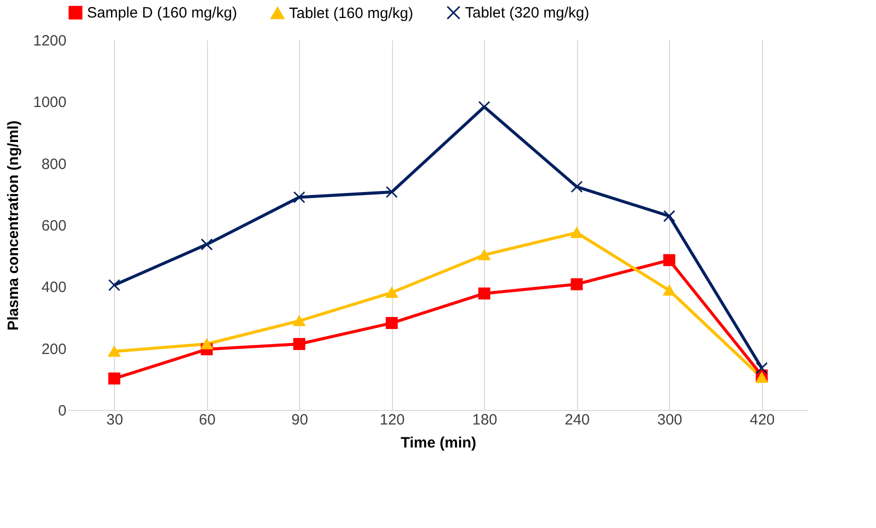 This screenshot has height=528, width=876. What do you see at coordinates (162, 13) in the screenshot?
I see `legend-label: Sample D (160 mg/kg)` at bounding box center [162, 13].